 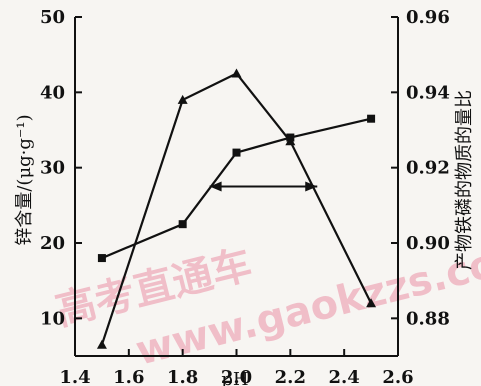 I want to click on x-axis-label: pH, so click(x=234, y=377).